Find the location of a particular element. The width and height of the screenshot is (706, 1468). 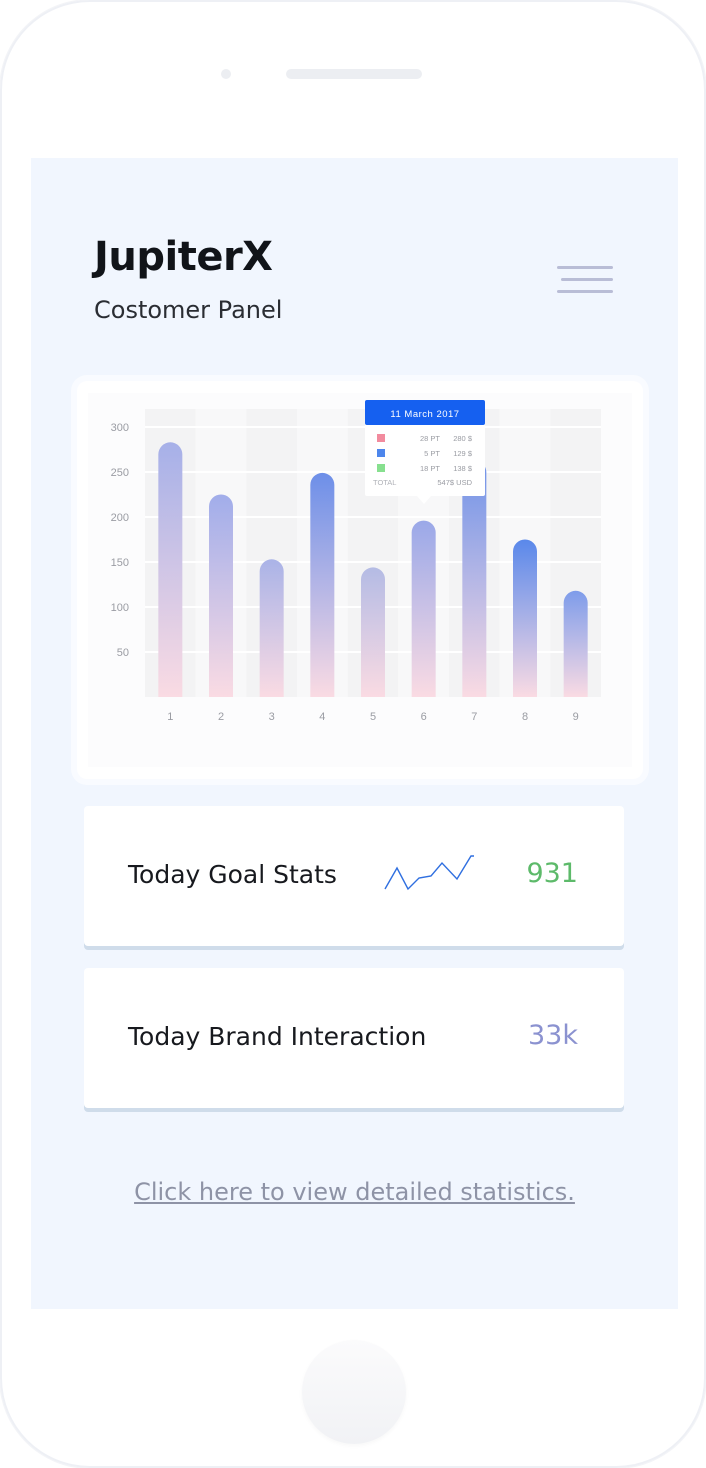

goal-stats-card: Today Goal Stats 931 is located at coordinates (354, 876).